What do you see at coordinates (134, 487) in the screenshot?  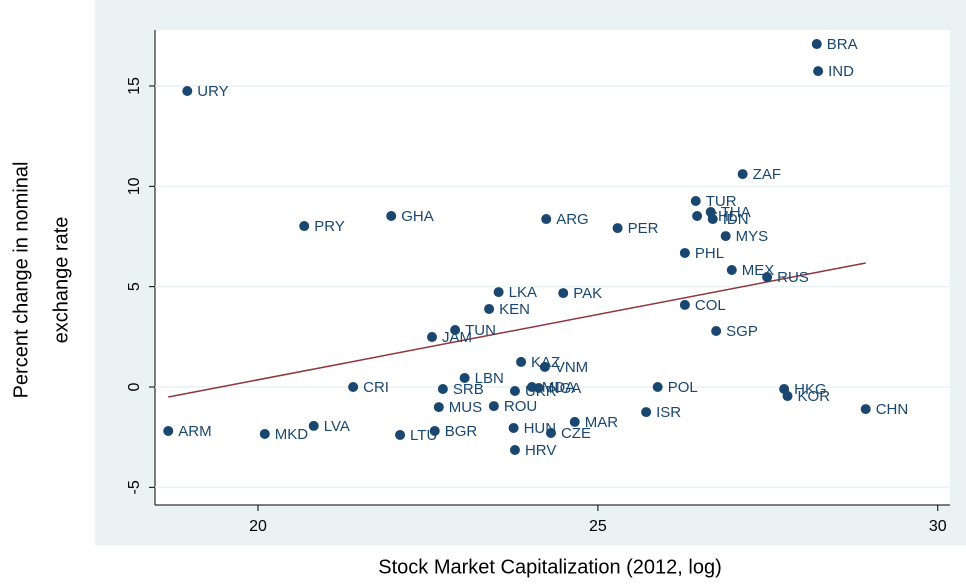 I see `y-tick-label: -5` at bounding box center [134, 487].